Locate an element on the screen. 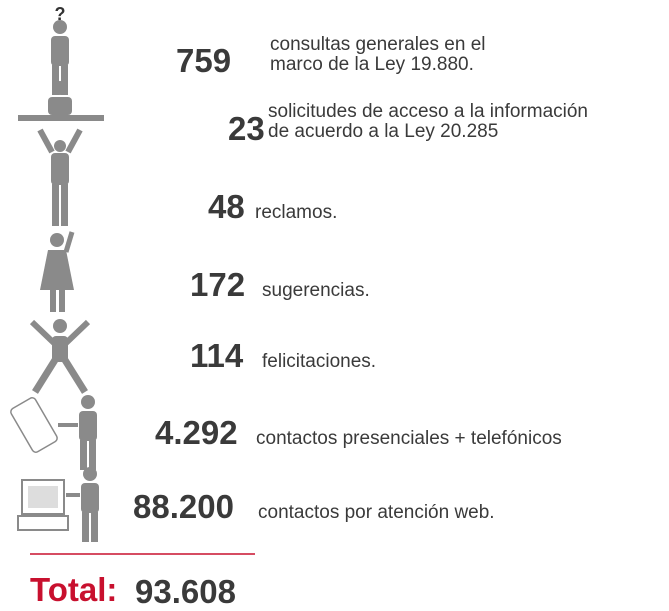  counter-icon is located at coordinates (61, 118).